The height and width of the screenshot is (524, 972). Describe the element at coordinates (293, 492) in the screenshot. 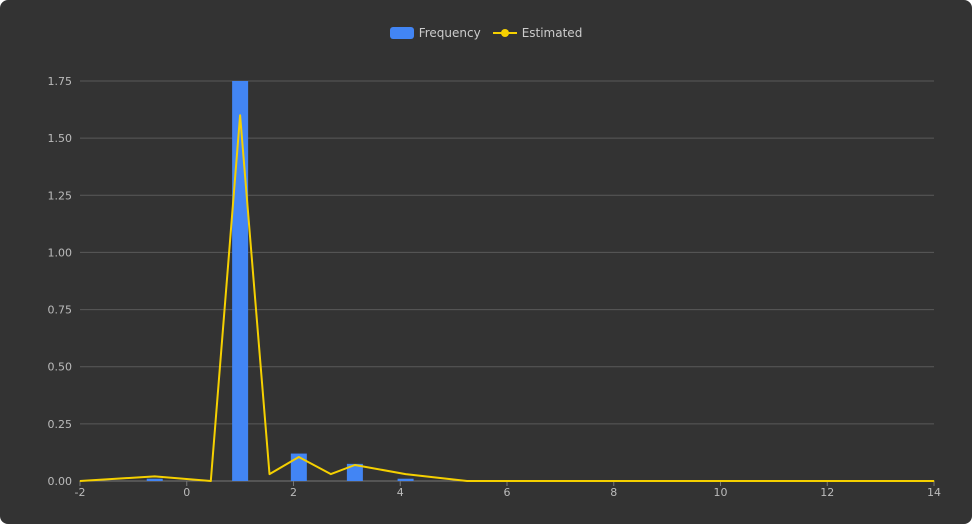

I see `x-tick-label-2: 2` at that location.